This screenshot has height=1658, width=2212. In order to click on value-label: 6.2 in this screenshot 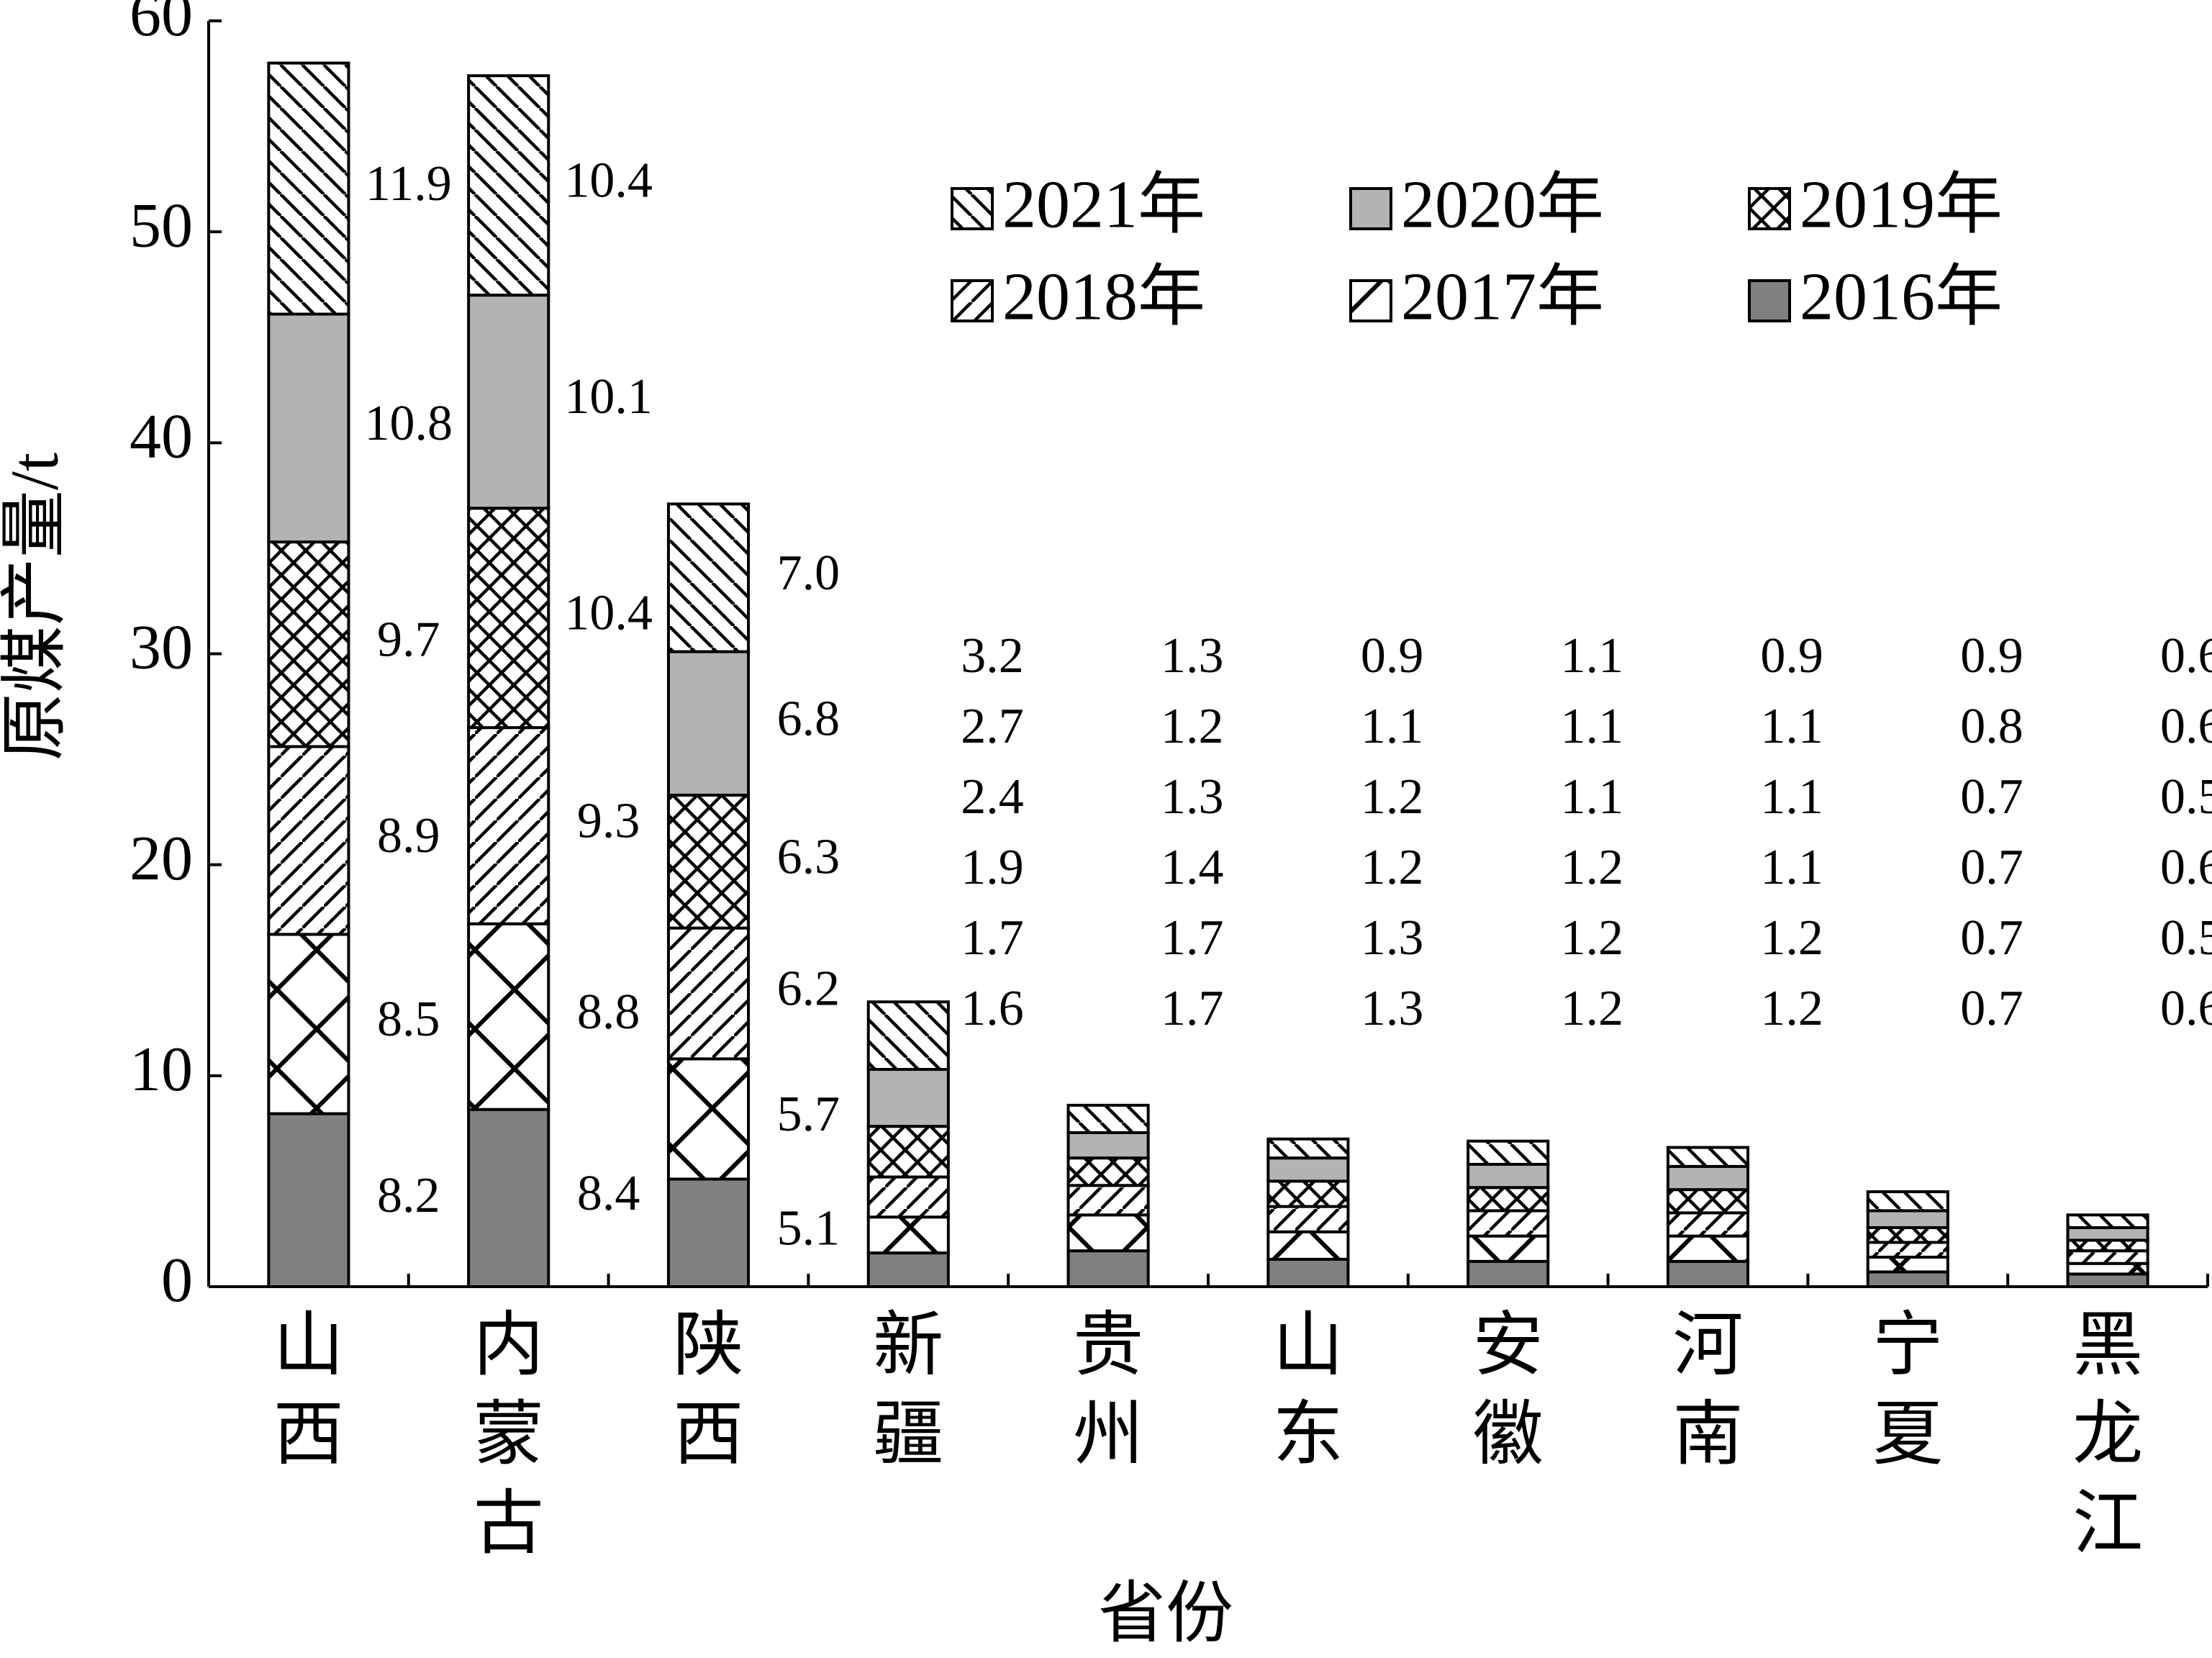, I will do `click(808, 989)`.